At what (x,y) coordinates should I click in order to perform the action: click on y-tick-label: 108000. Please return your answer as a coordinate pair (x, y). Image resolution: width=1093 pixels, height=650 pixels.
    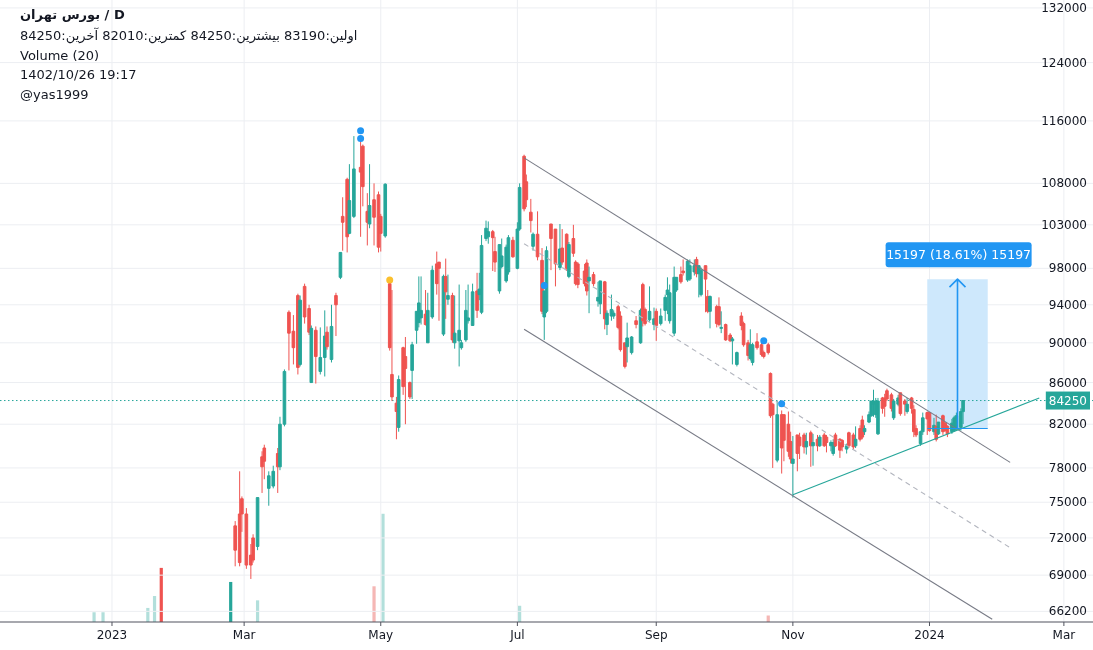
    Looking at the image, I should click on (1064, 183).